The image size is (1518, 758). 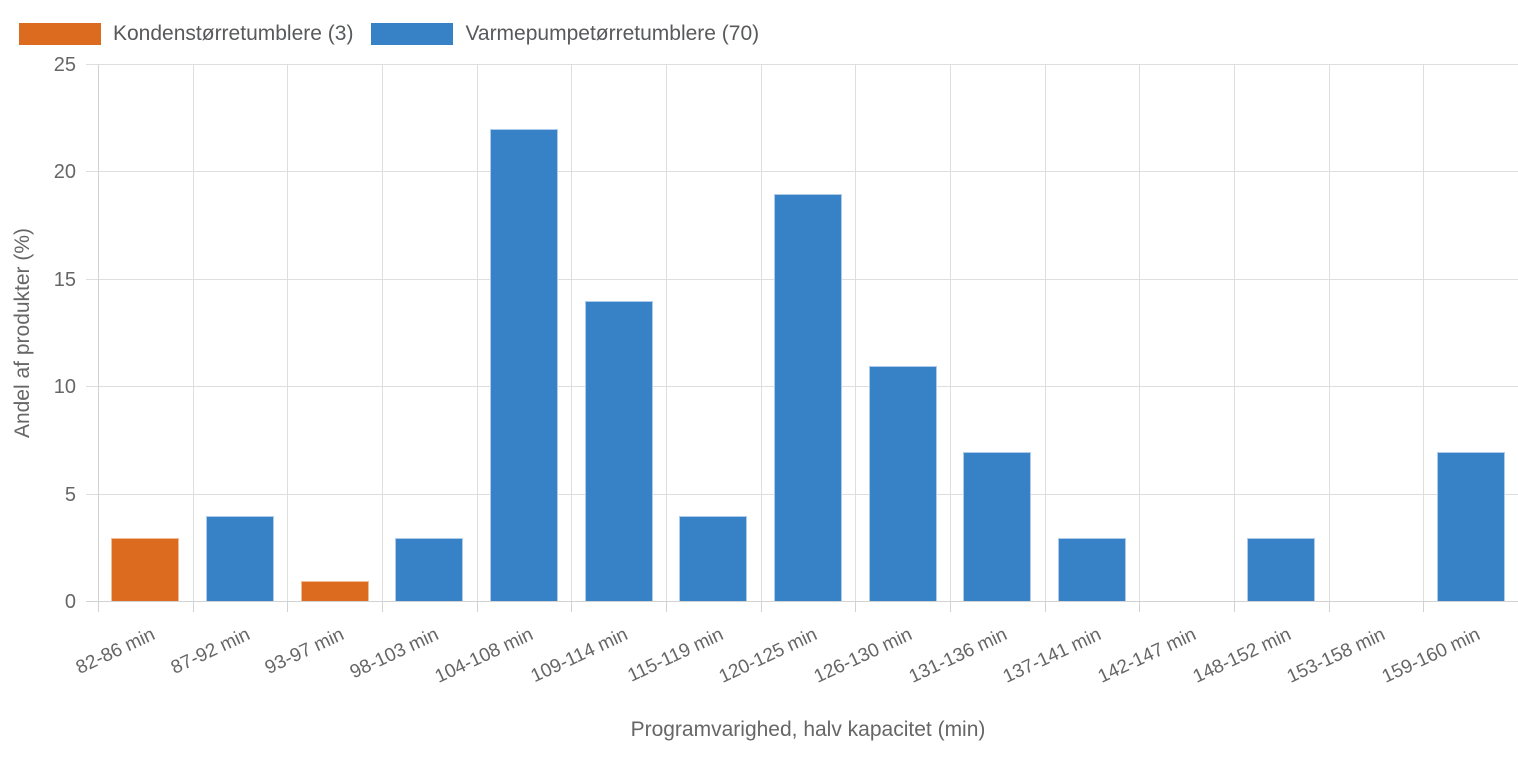 I want to click on y-tick-label: 5, so click(x=70, y=494).